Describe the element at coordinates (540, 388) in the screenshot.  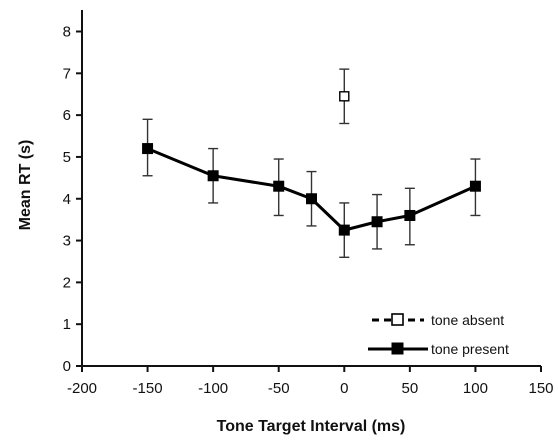
I see `x-tick-label: 150` at that location.